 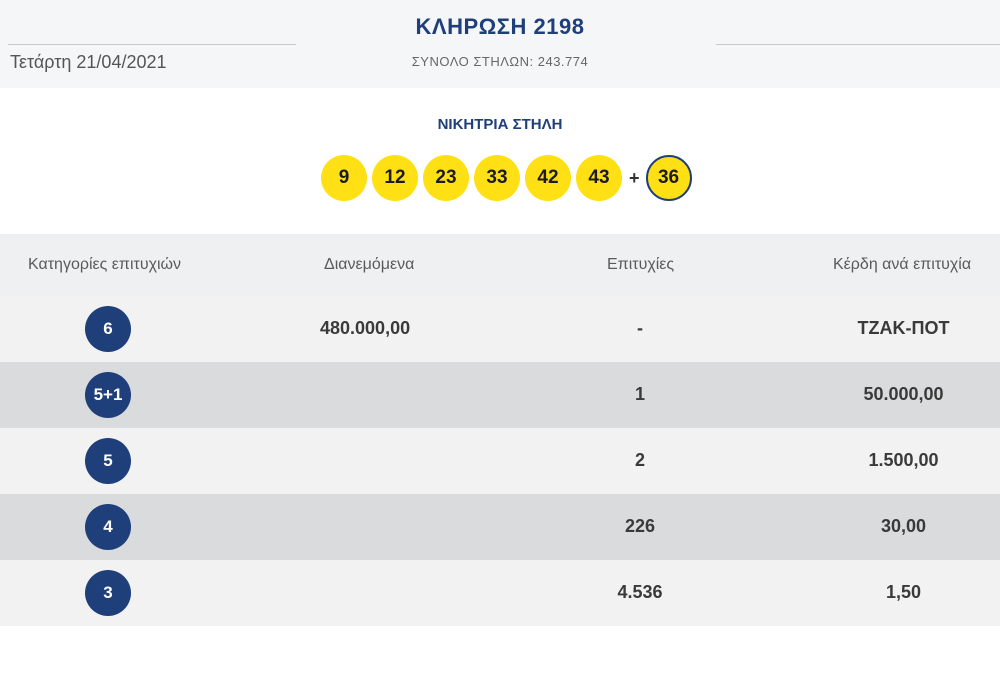 What do you see at coordinates (903, 526) in the screenshot?
I see `prize-value: 30,00` at bounding box center [903, 526].